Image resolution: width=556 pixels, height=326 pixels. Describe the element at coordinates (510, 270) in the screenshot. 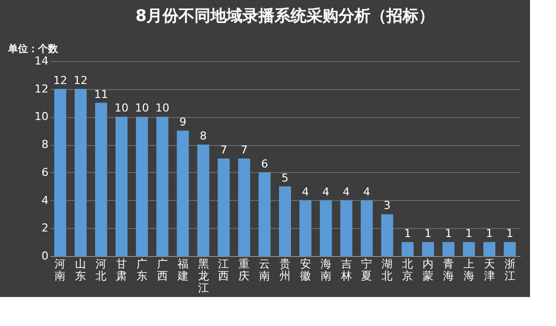

I see `x-tick-label: 浙江` at that location.